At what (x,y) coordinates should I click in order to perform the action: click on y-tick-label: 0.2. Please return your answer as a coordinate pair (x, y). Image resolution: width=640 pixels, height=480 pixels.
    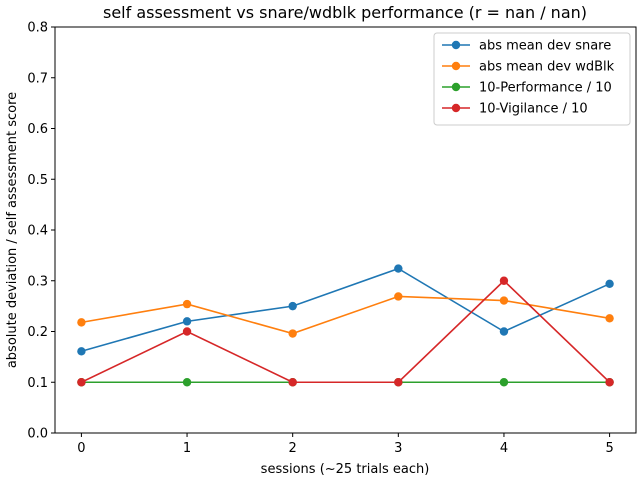
    Looking at the image, I should click on (37, 332).